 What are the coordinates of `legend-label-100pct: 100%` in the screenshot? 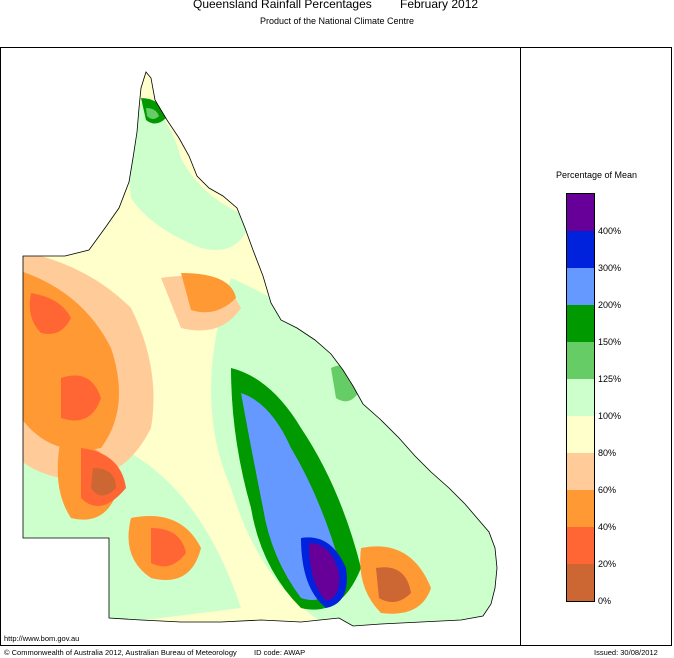 It's located at (610, 416).